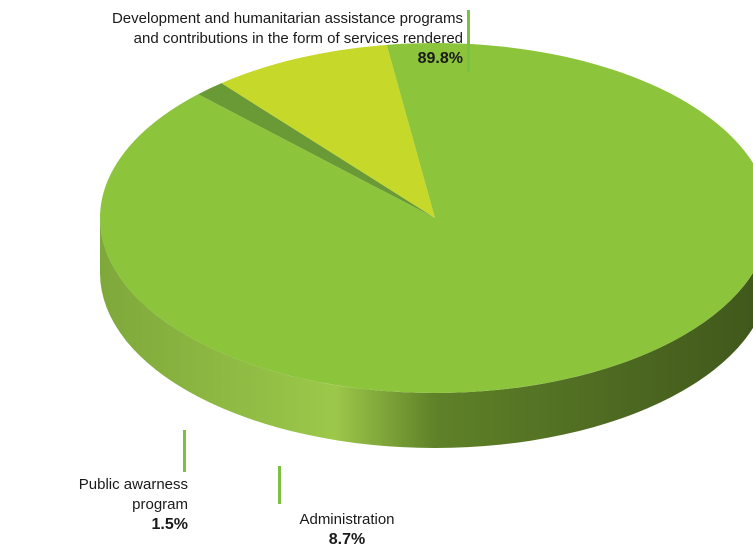 This screenshot has height=551, width=753. I want to click on leader-line-public-awareness, so click(184, 451).